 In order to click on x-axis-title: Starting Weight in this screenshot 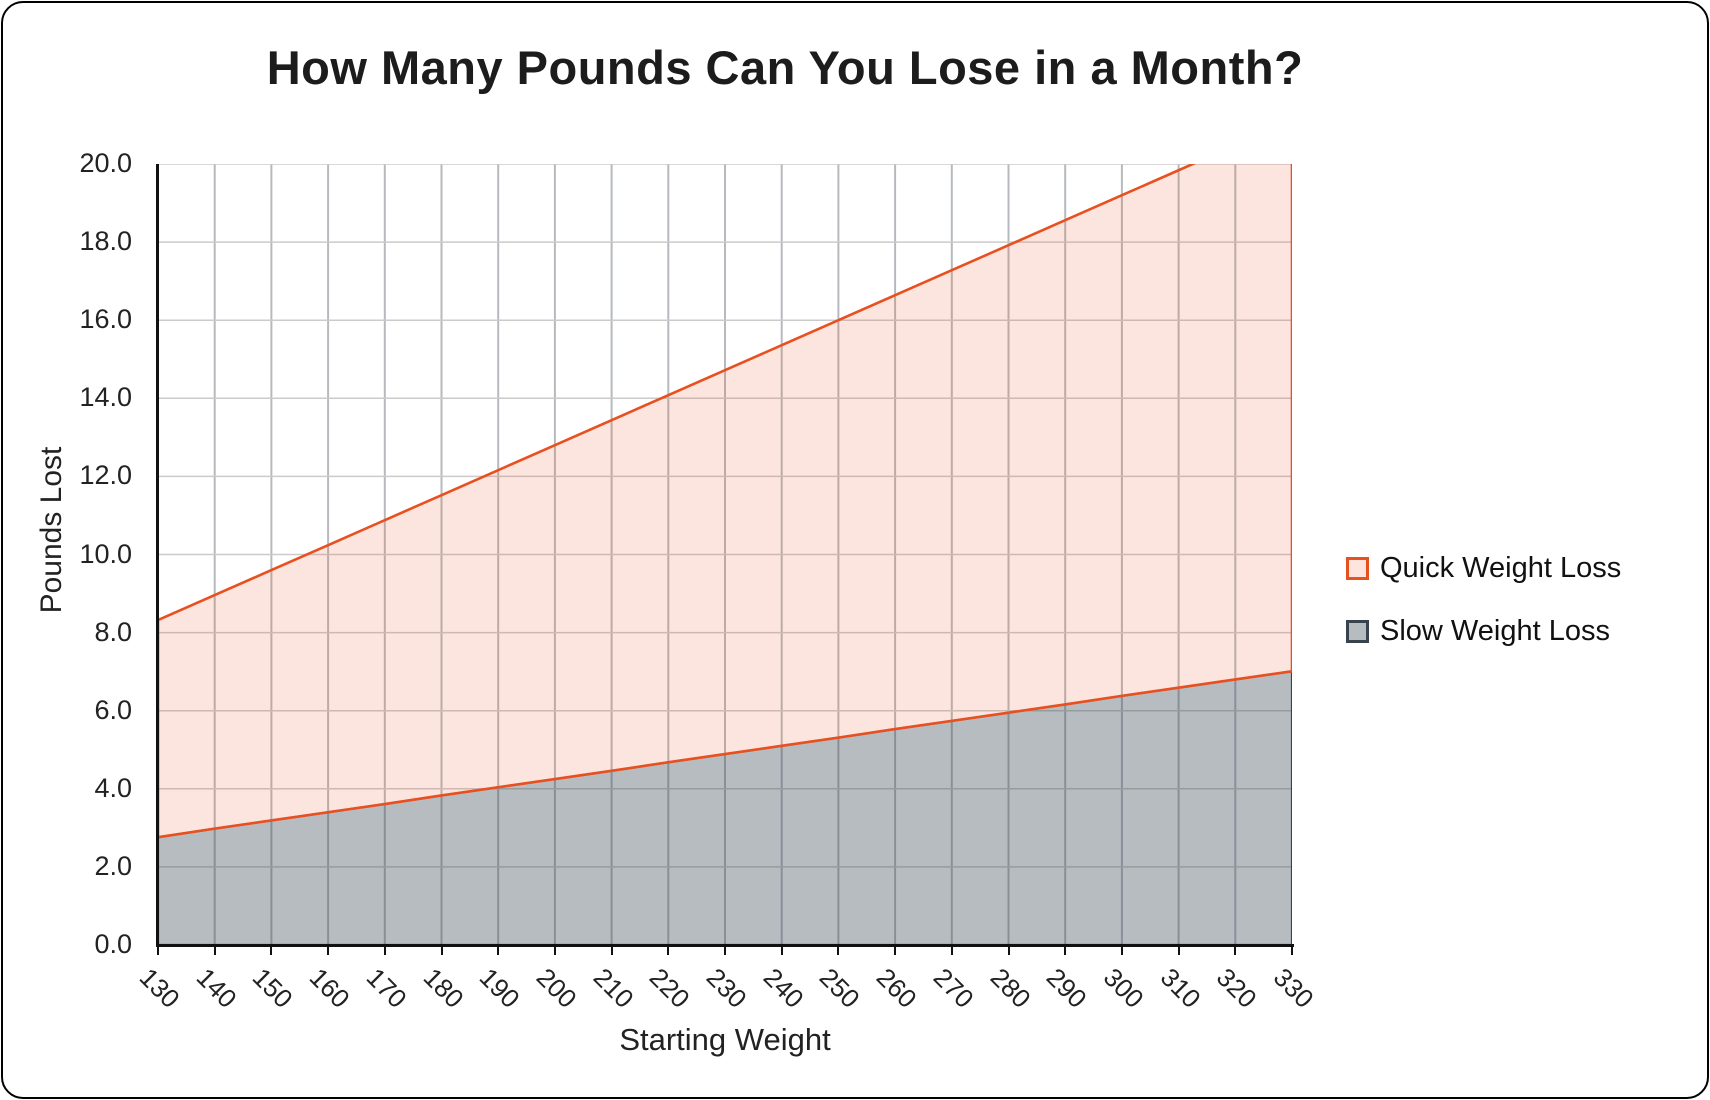, I will do `click(725, 1039)`.